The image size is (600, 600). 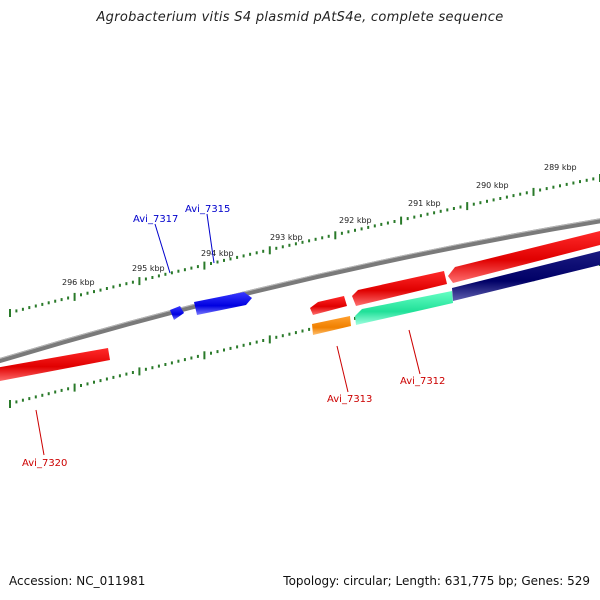 I want to click on gene-red-arrow-large, so click(x=524, y=257).